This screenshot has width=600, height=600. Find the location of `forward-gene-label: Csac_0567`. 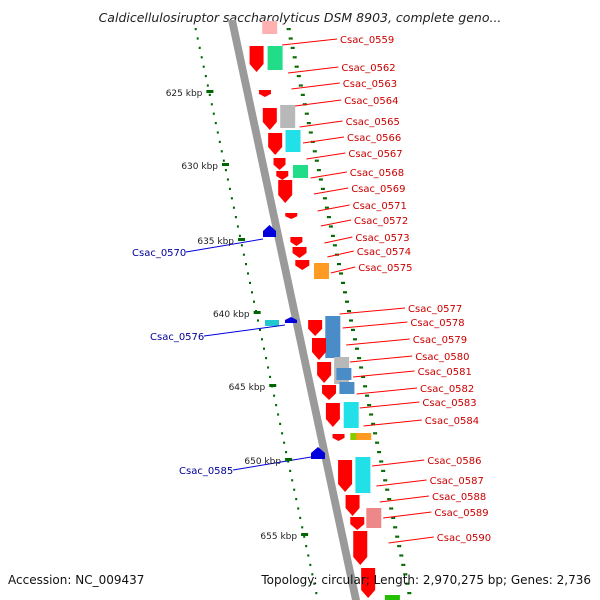

forward-gene-label: Csac_0567 is located at coordinates (375, 154).